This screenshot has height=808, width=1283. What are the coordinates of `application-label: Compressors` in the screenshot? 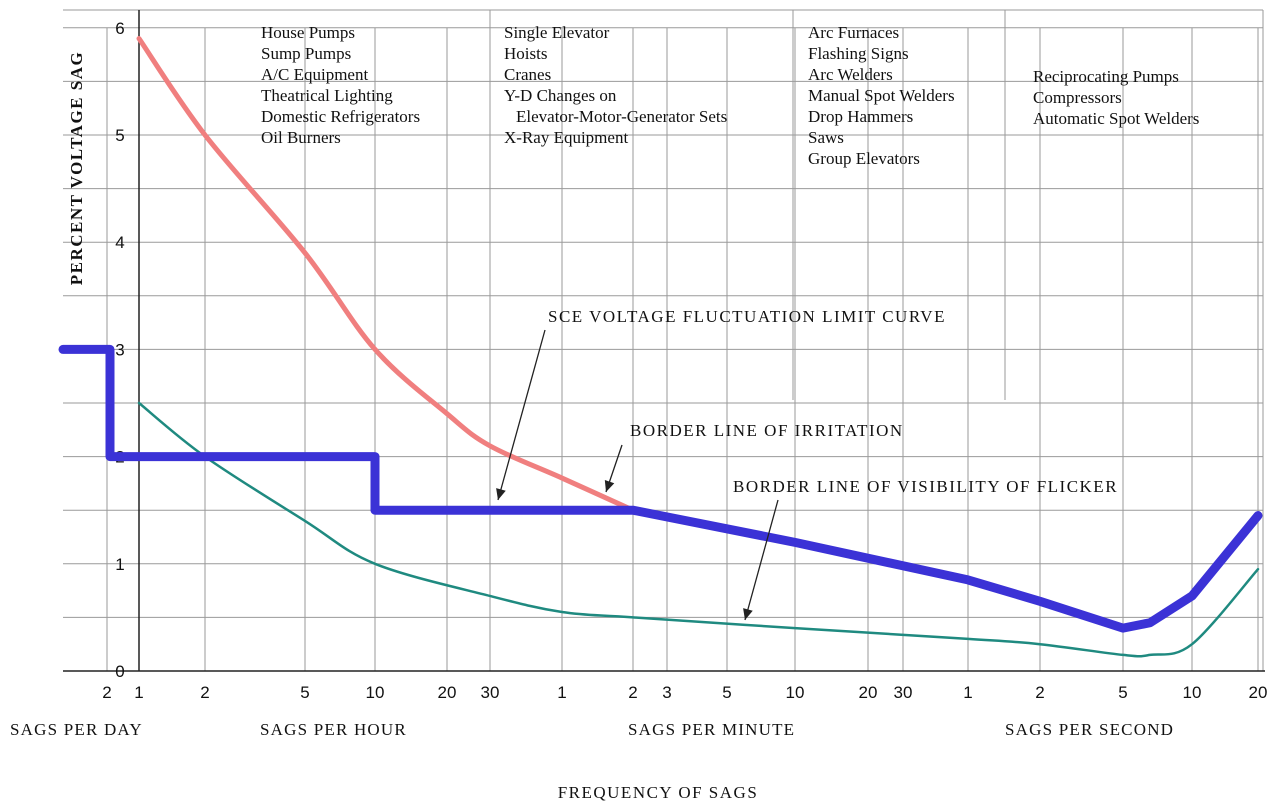 It's located at (1077, 97).